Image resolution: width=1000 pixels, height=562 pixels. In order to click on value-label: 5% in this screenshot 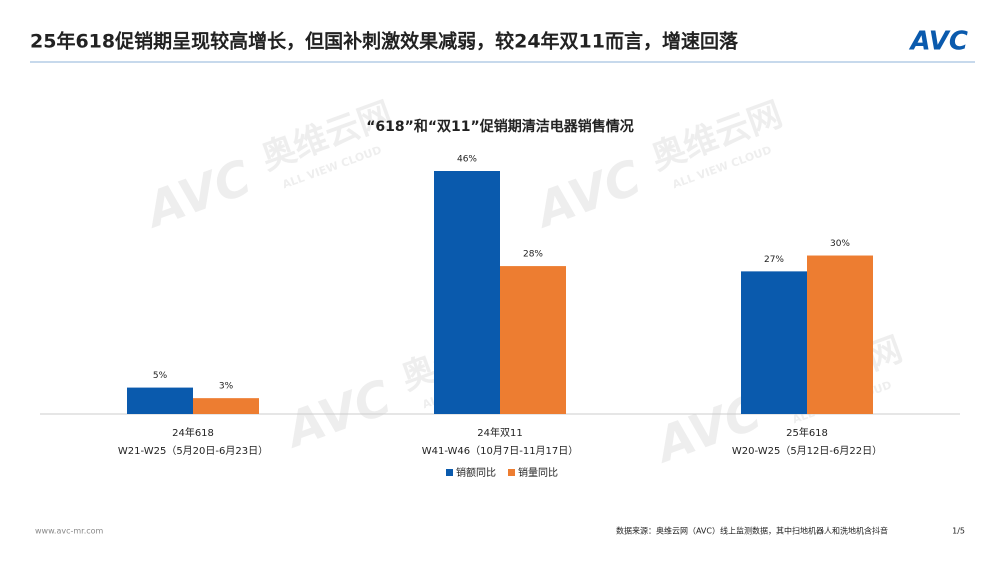, I will do `click(160, 376)`.